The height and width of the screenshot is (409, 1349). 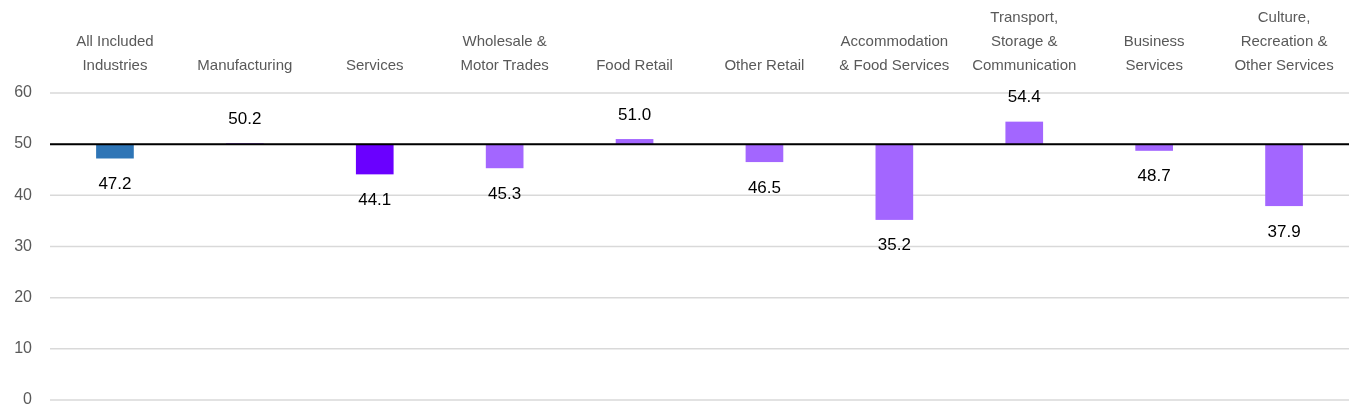 What do you see at coordinates (1284, 231) in the screenshot?
I see `data-label: 37.9` at bounding box center [1284, 231].